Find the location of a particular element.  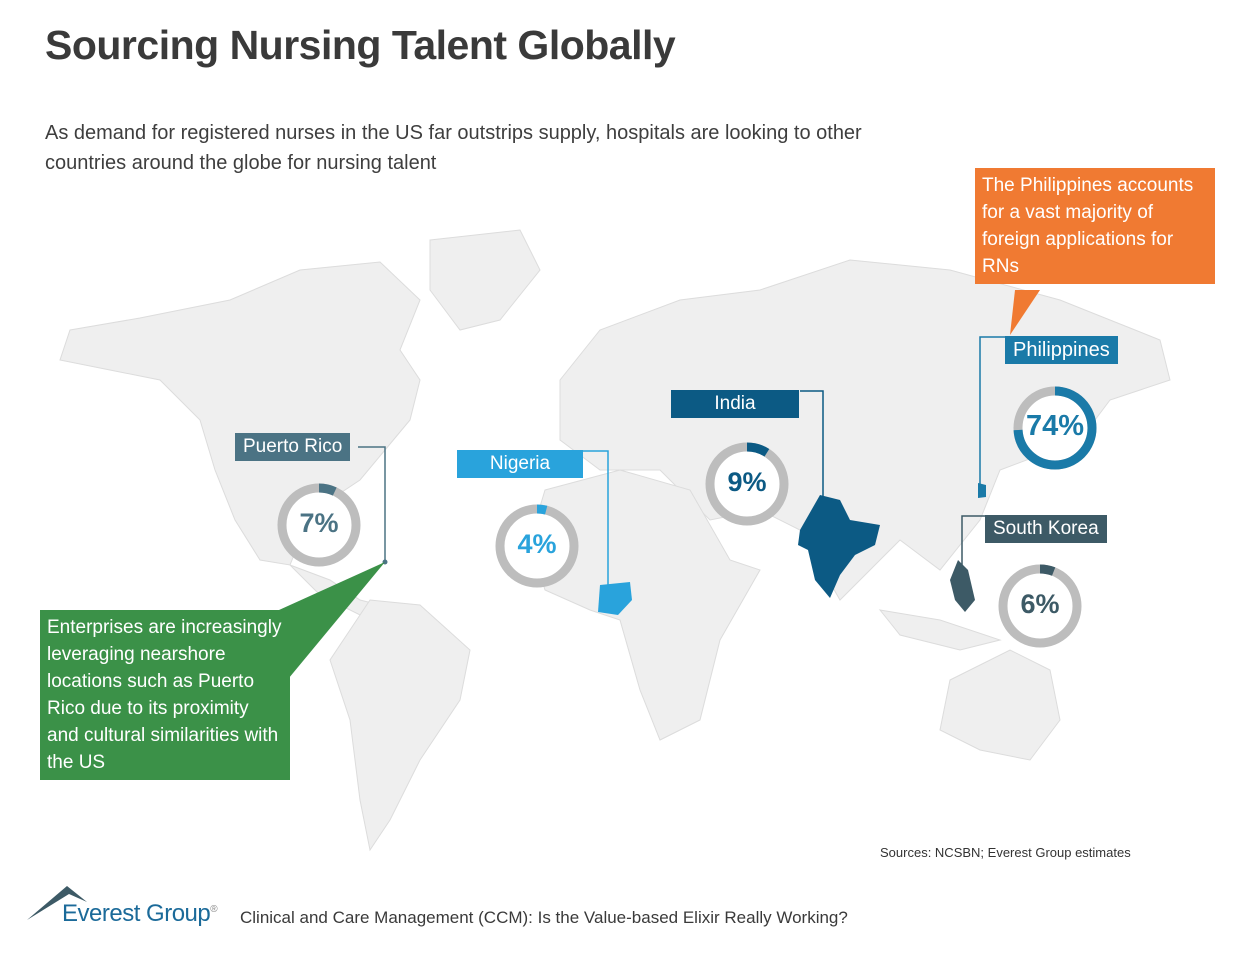

australia is located at coordinates (1000, 705).